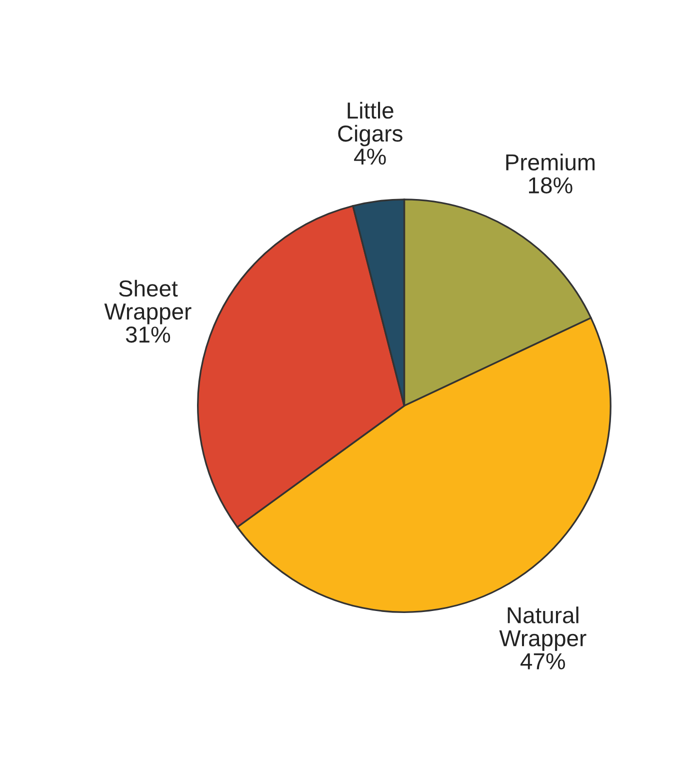 The width and height of the screenshot is (700, 770). What do you see at coordinates (542, 628) in the screenshot?
I see `slice-label: Natural Wrapper` at bounding box center [542, 628].